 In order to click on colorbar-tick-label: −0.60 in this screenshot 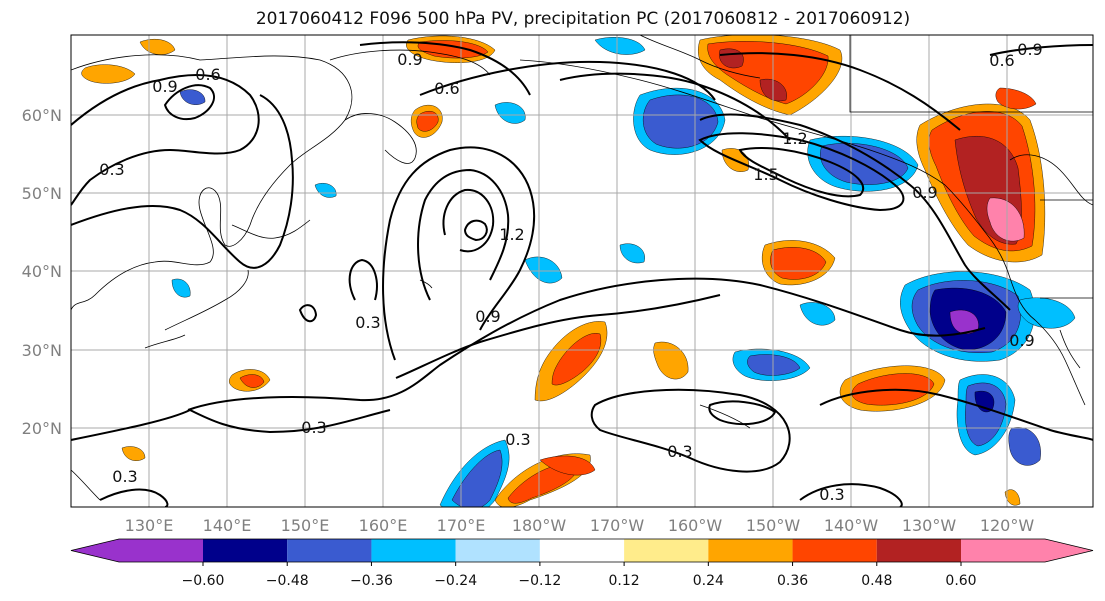, I will do `click(203, 581)`.